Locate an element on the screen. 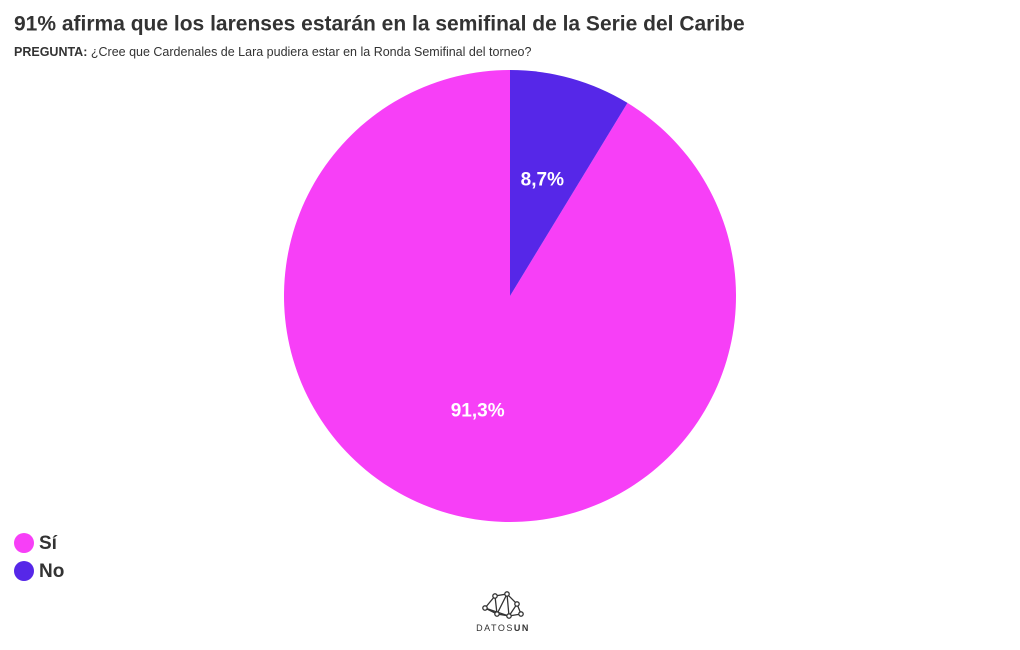 This screenshot has width=1020, height=650. slice-label: 8,7% is located at coordinates (542, 180).